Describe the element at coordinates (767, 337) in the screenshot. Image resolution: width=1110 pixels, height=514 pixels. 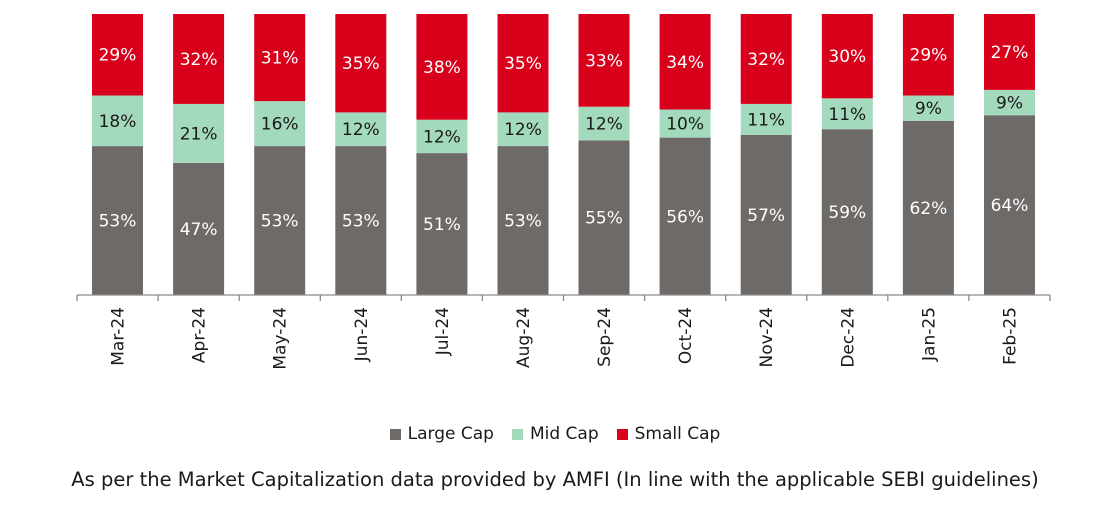
I see `x-tick-label: Nov-24` at that location.